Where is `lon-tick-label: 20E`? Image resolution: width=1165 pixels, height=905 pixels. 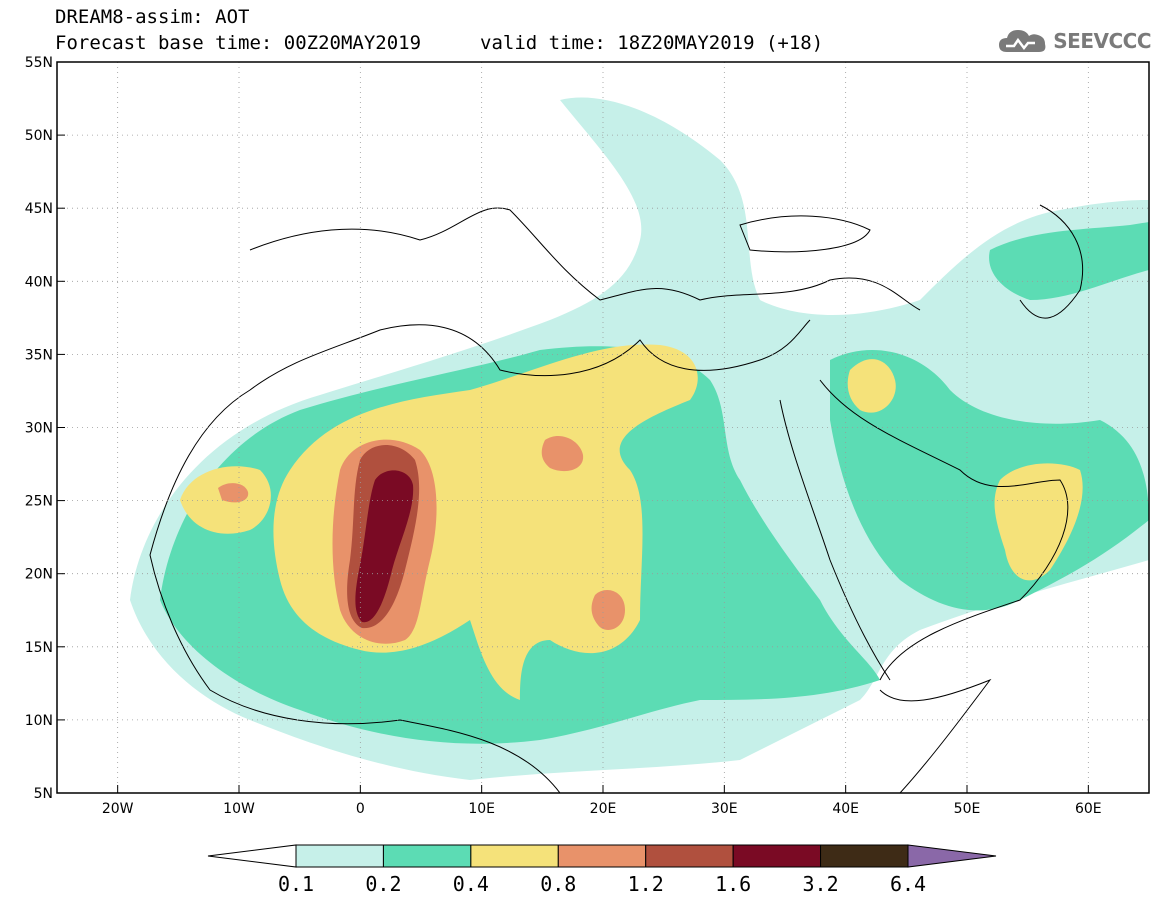
lon-tick-label: 20E is located at coordinates (603, 809).